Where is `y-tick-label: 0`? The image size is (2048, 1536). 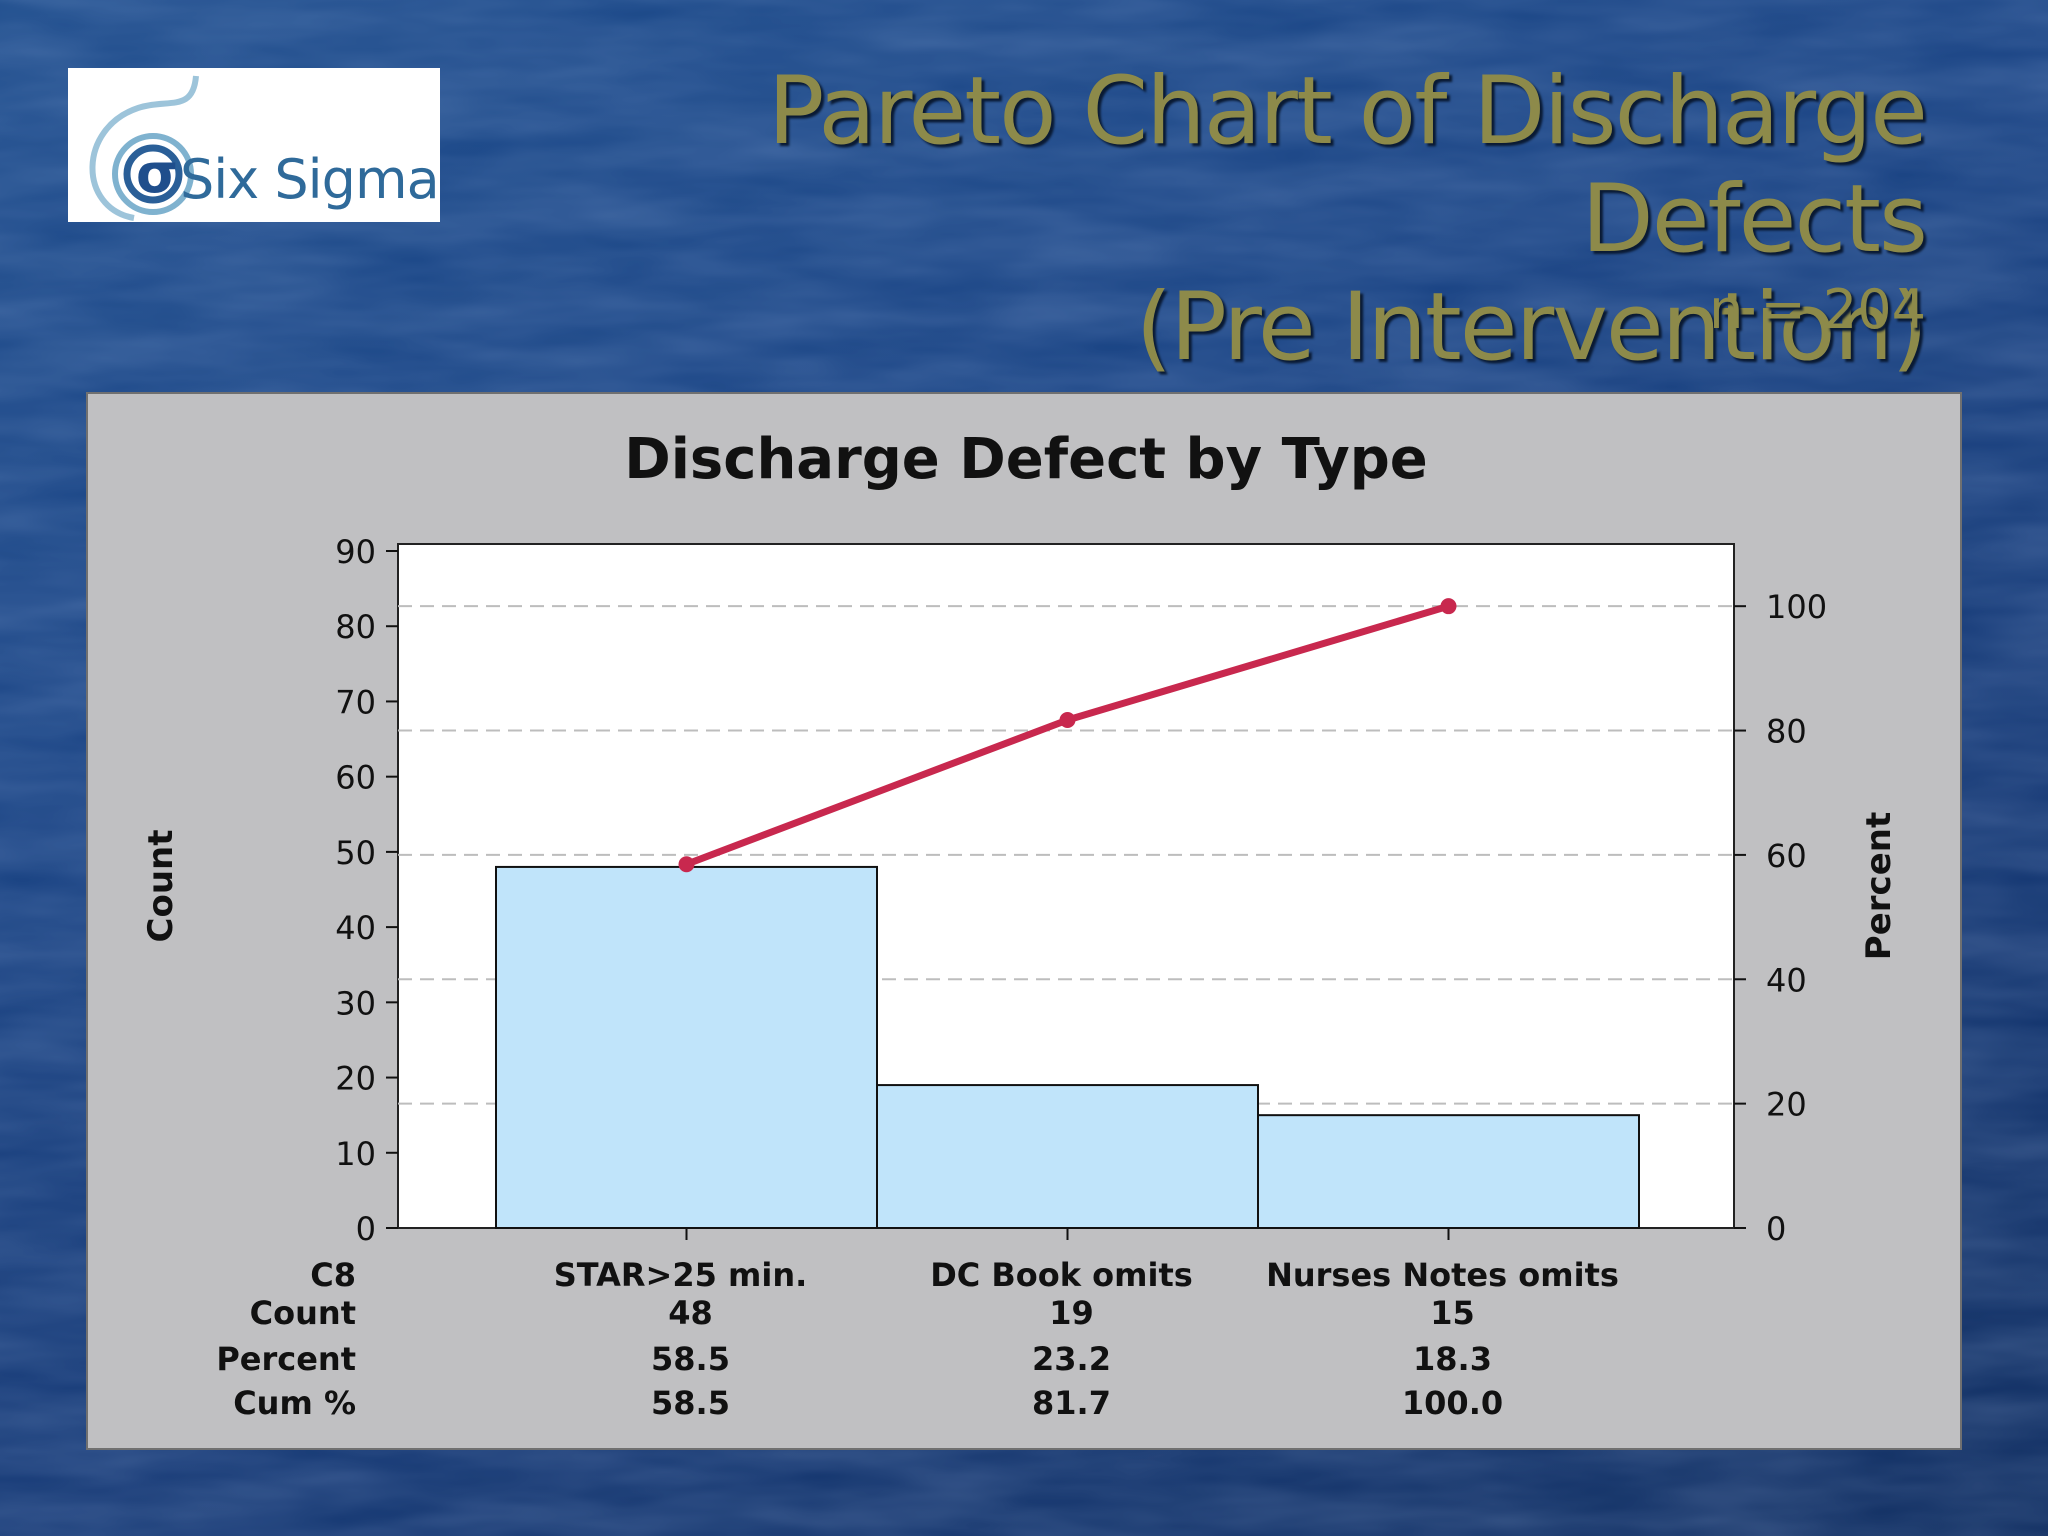 y-tick-label: 0 is located at coordinates (366, 1229).